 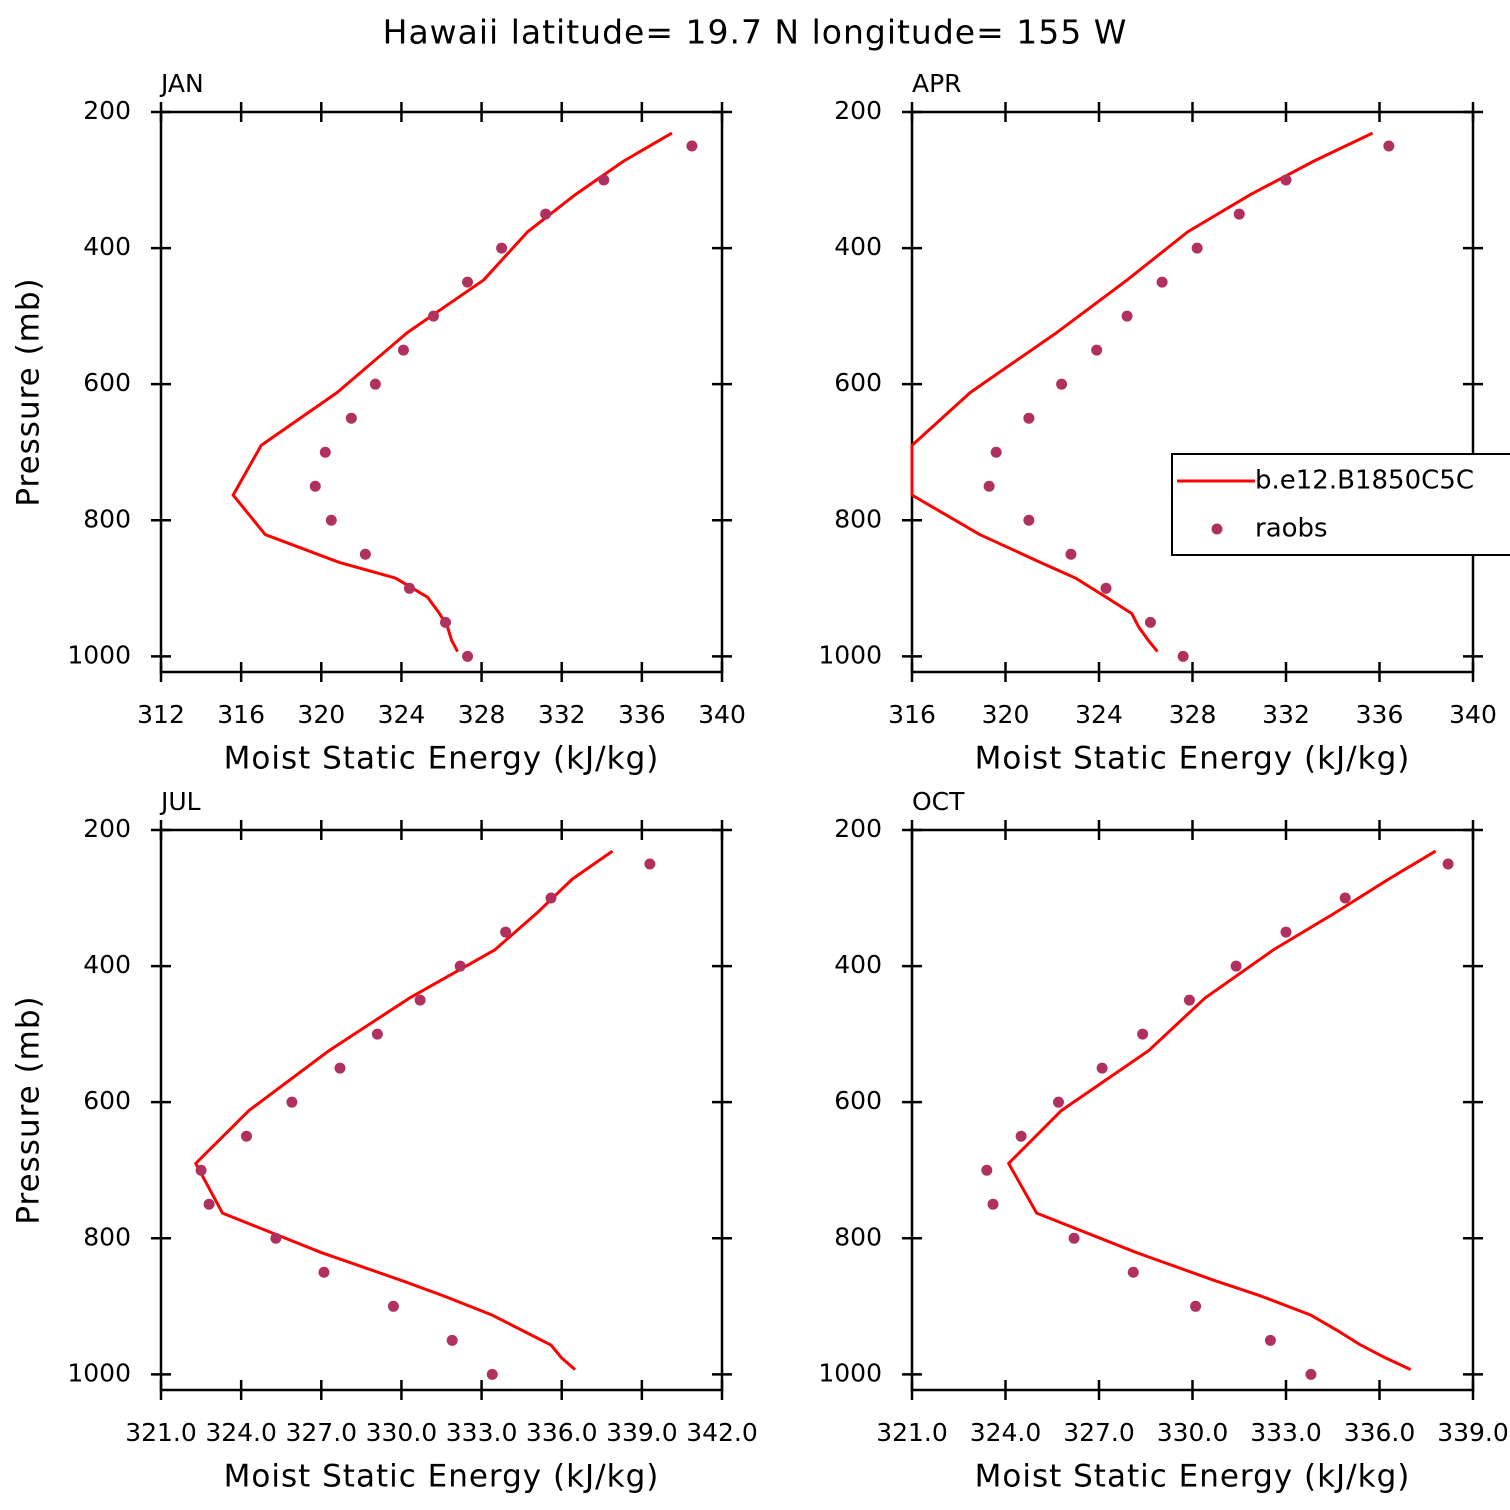 I want to click on panel-title: APR, so click(x=937, y=83).